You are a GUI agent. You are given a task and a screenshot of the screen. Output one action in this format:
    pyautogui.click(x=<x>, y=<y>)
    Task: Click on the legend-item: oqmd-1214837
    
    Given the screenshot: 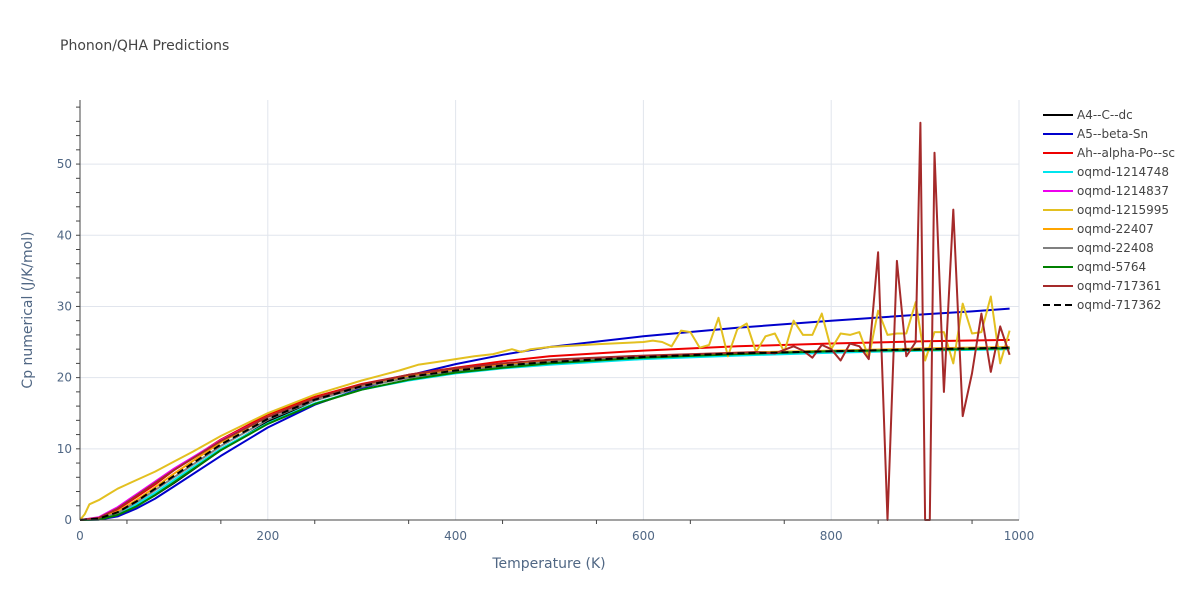 What is the action you would take?
    pyautogui.click(x=1106, y=191)
    